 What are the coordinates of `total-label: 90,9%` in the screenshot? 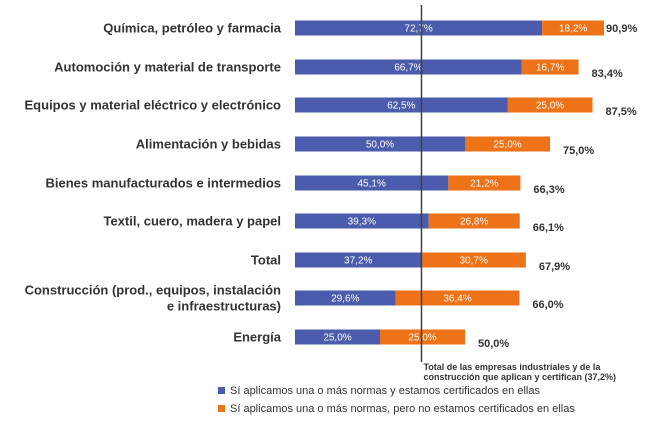 It's located at (621, 29).